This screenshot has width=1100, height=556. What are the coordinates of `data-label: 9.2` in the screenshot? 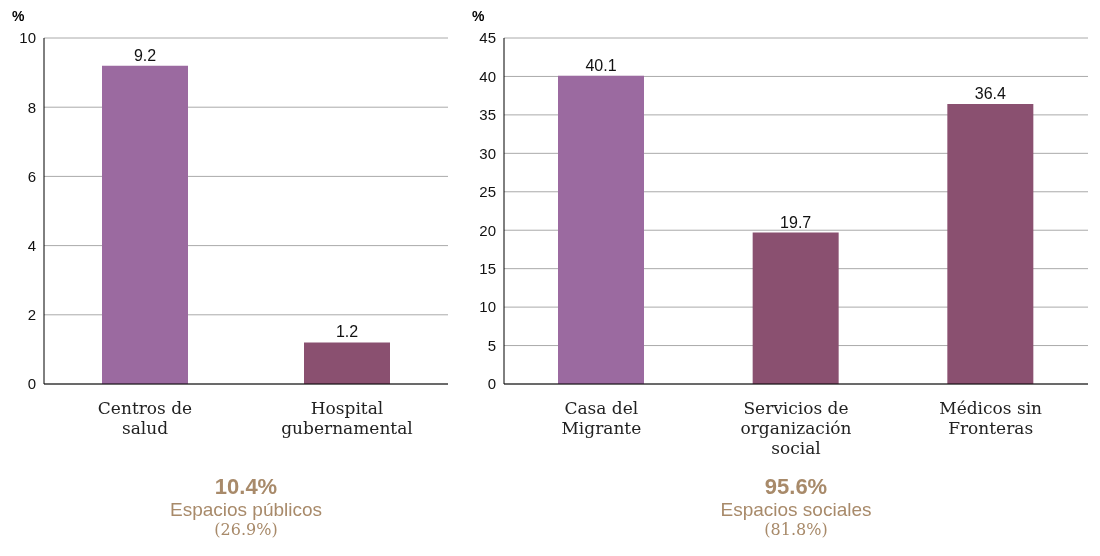 It's located at (145, 55).